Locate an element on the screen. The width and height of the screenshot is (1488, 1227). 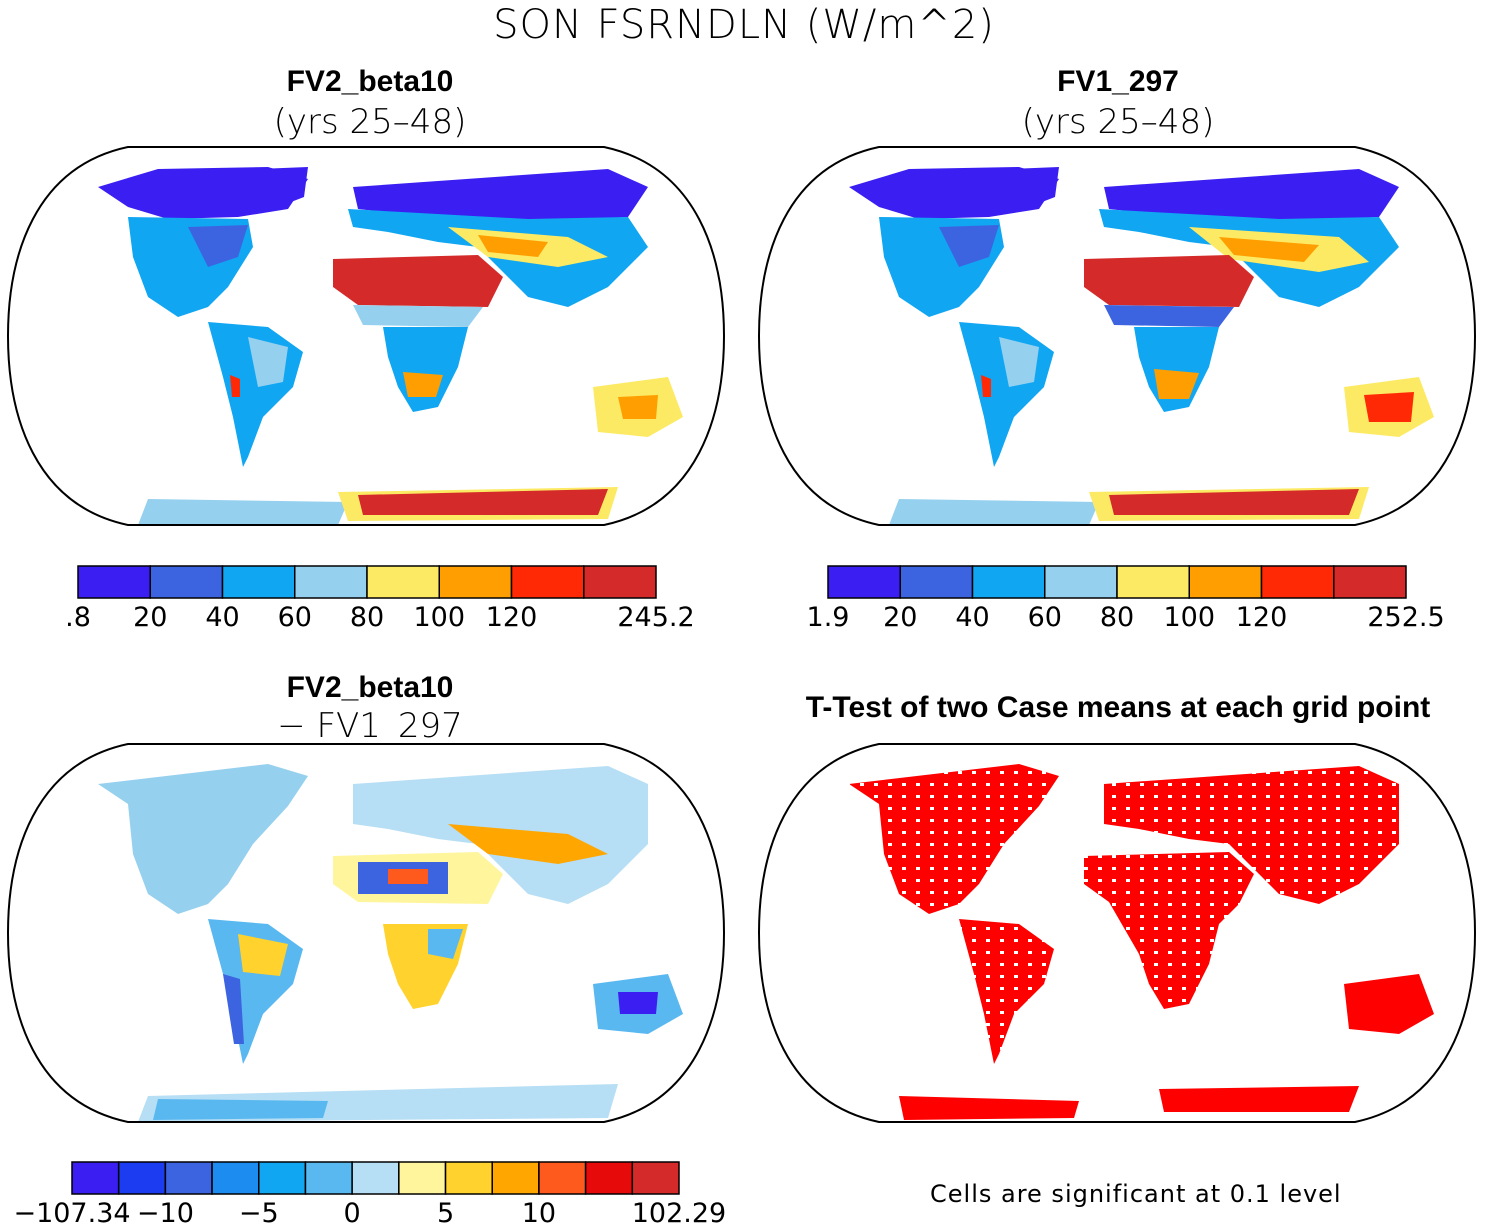
panel-title-top-left: FV2_beta10 is located at coordinates (370, 81).